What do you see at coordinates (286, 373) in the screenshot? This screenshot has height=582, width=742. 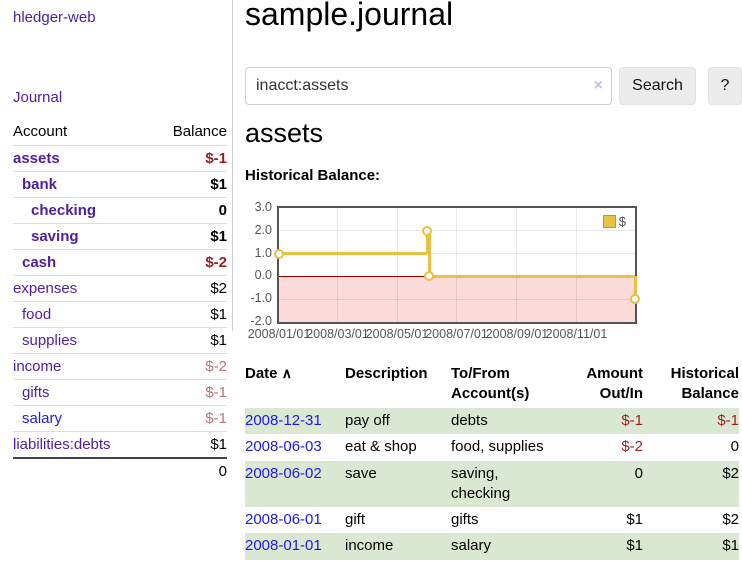 I see `sort-asc-icon: ∧` at bounding box center [286, 373].